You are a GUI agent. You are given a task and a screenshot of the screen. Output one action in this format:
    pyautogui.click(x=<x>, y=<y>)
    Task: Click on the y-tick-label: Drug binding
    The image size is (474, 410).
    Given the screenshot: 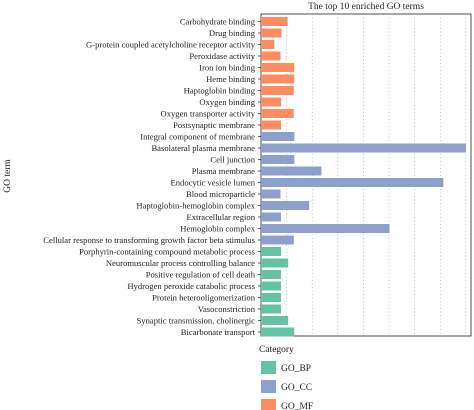 What is the action you would take?
    pyautogui.click(x=232, y=33)
    